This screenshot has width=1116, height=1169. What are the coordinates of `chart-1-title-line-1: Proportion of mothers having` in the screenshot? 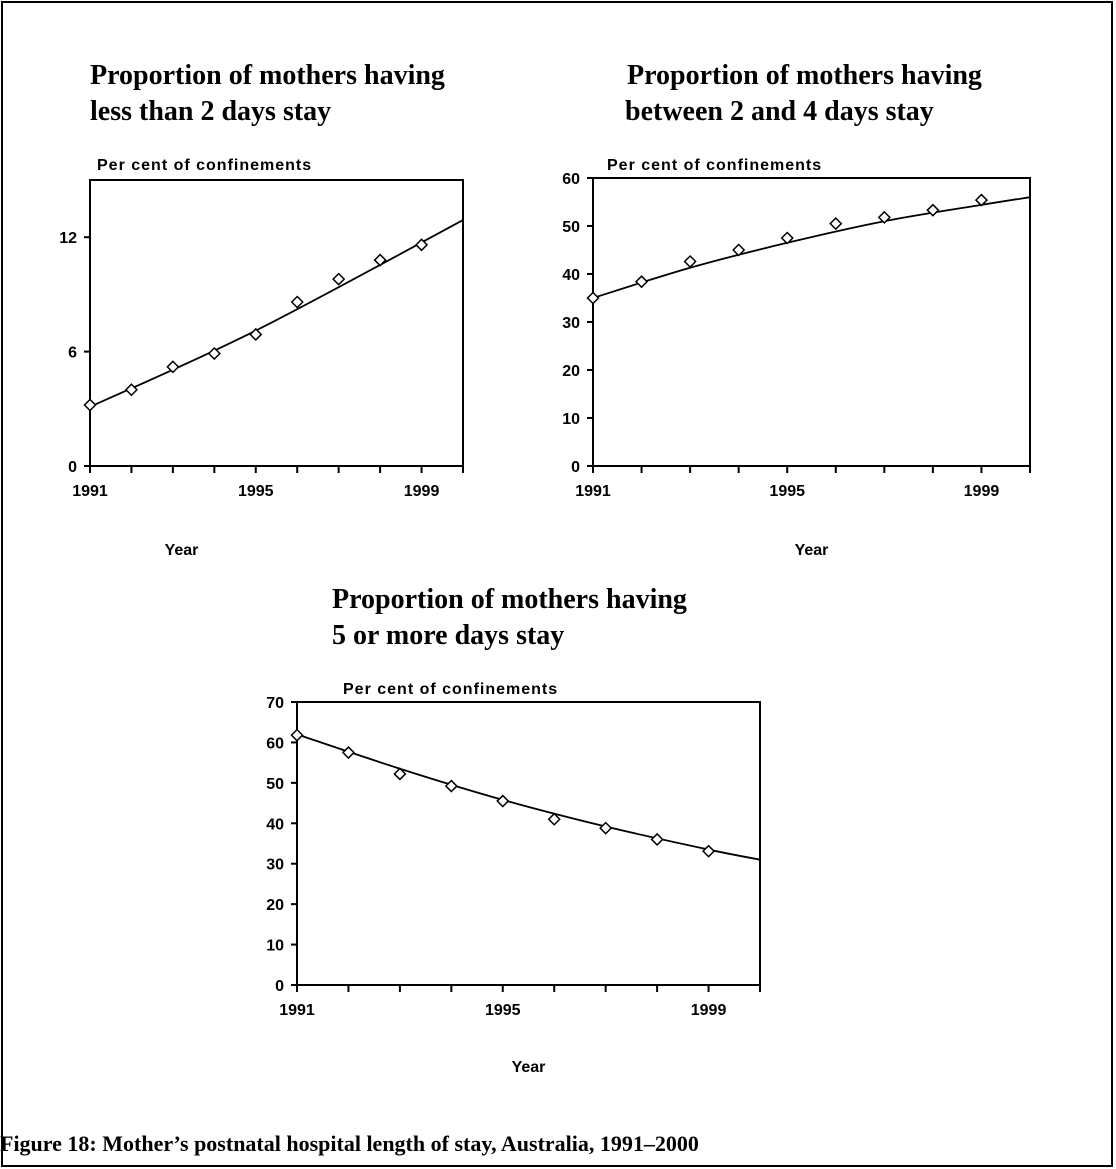 It's located at (267, 75).